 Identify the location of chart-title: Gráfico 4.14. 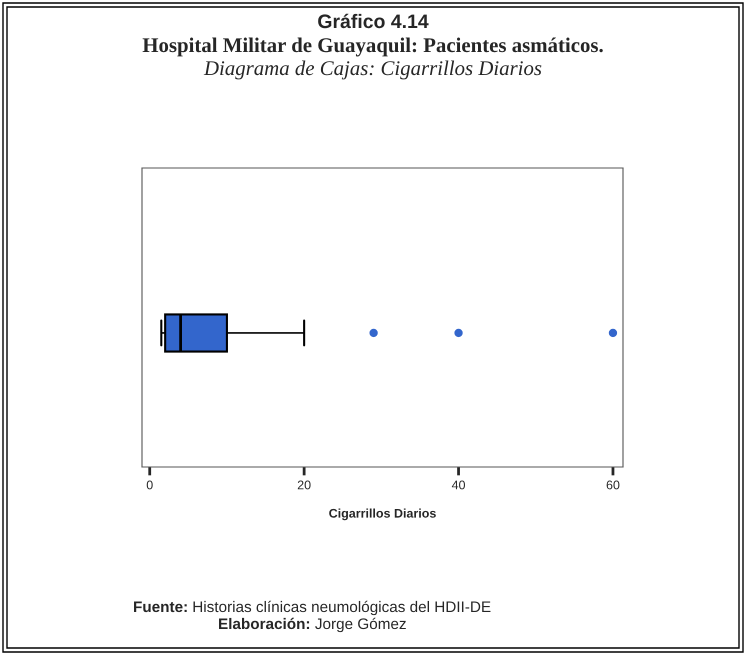
(373, 21).